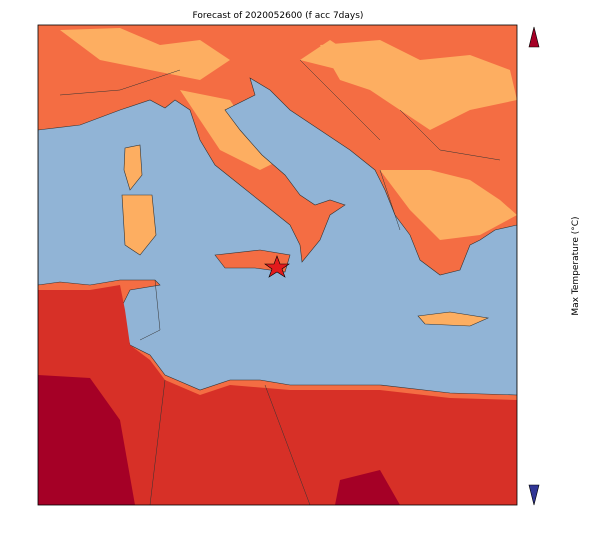 The width and height of the screenshot is (592, 533). I want to click on colorbar-label: Max Temperature (°C), so click(576, 265).